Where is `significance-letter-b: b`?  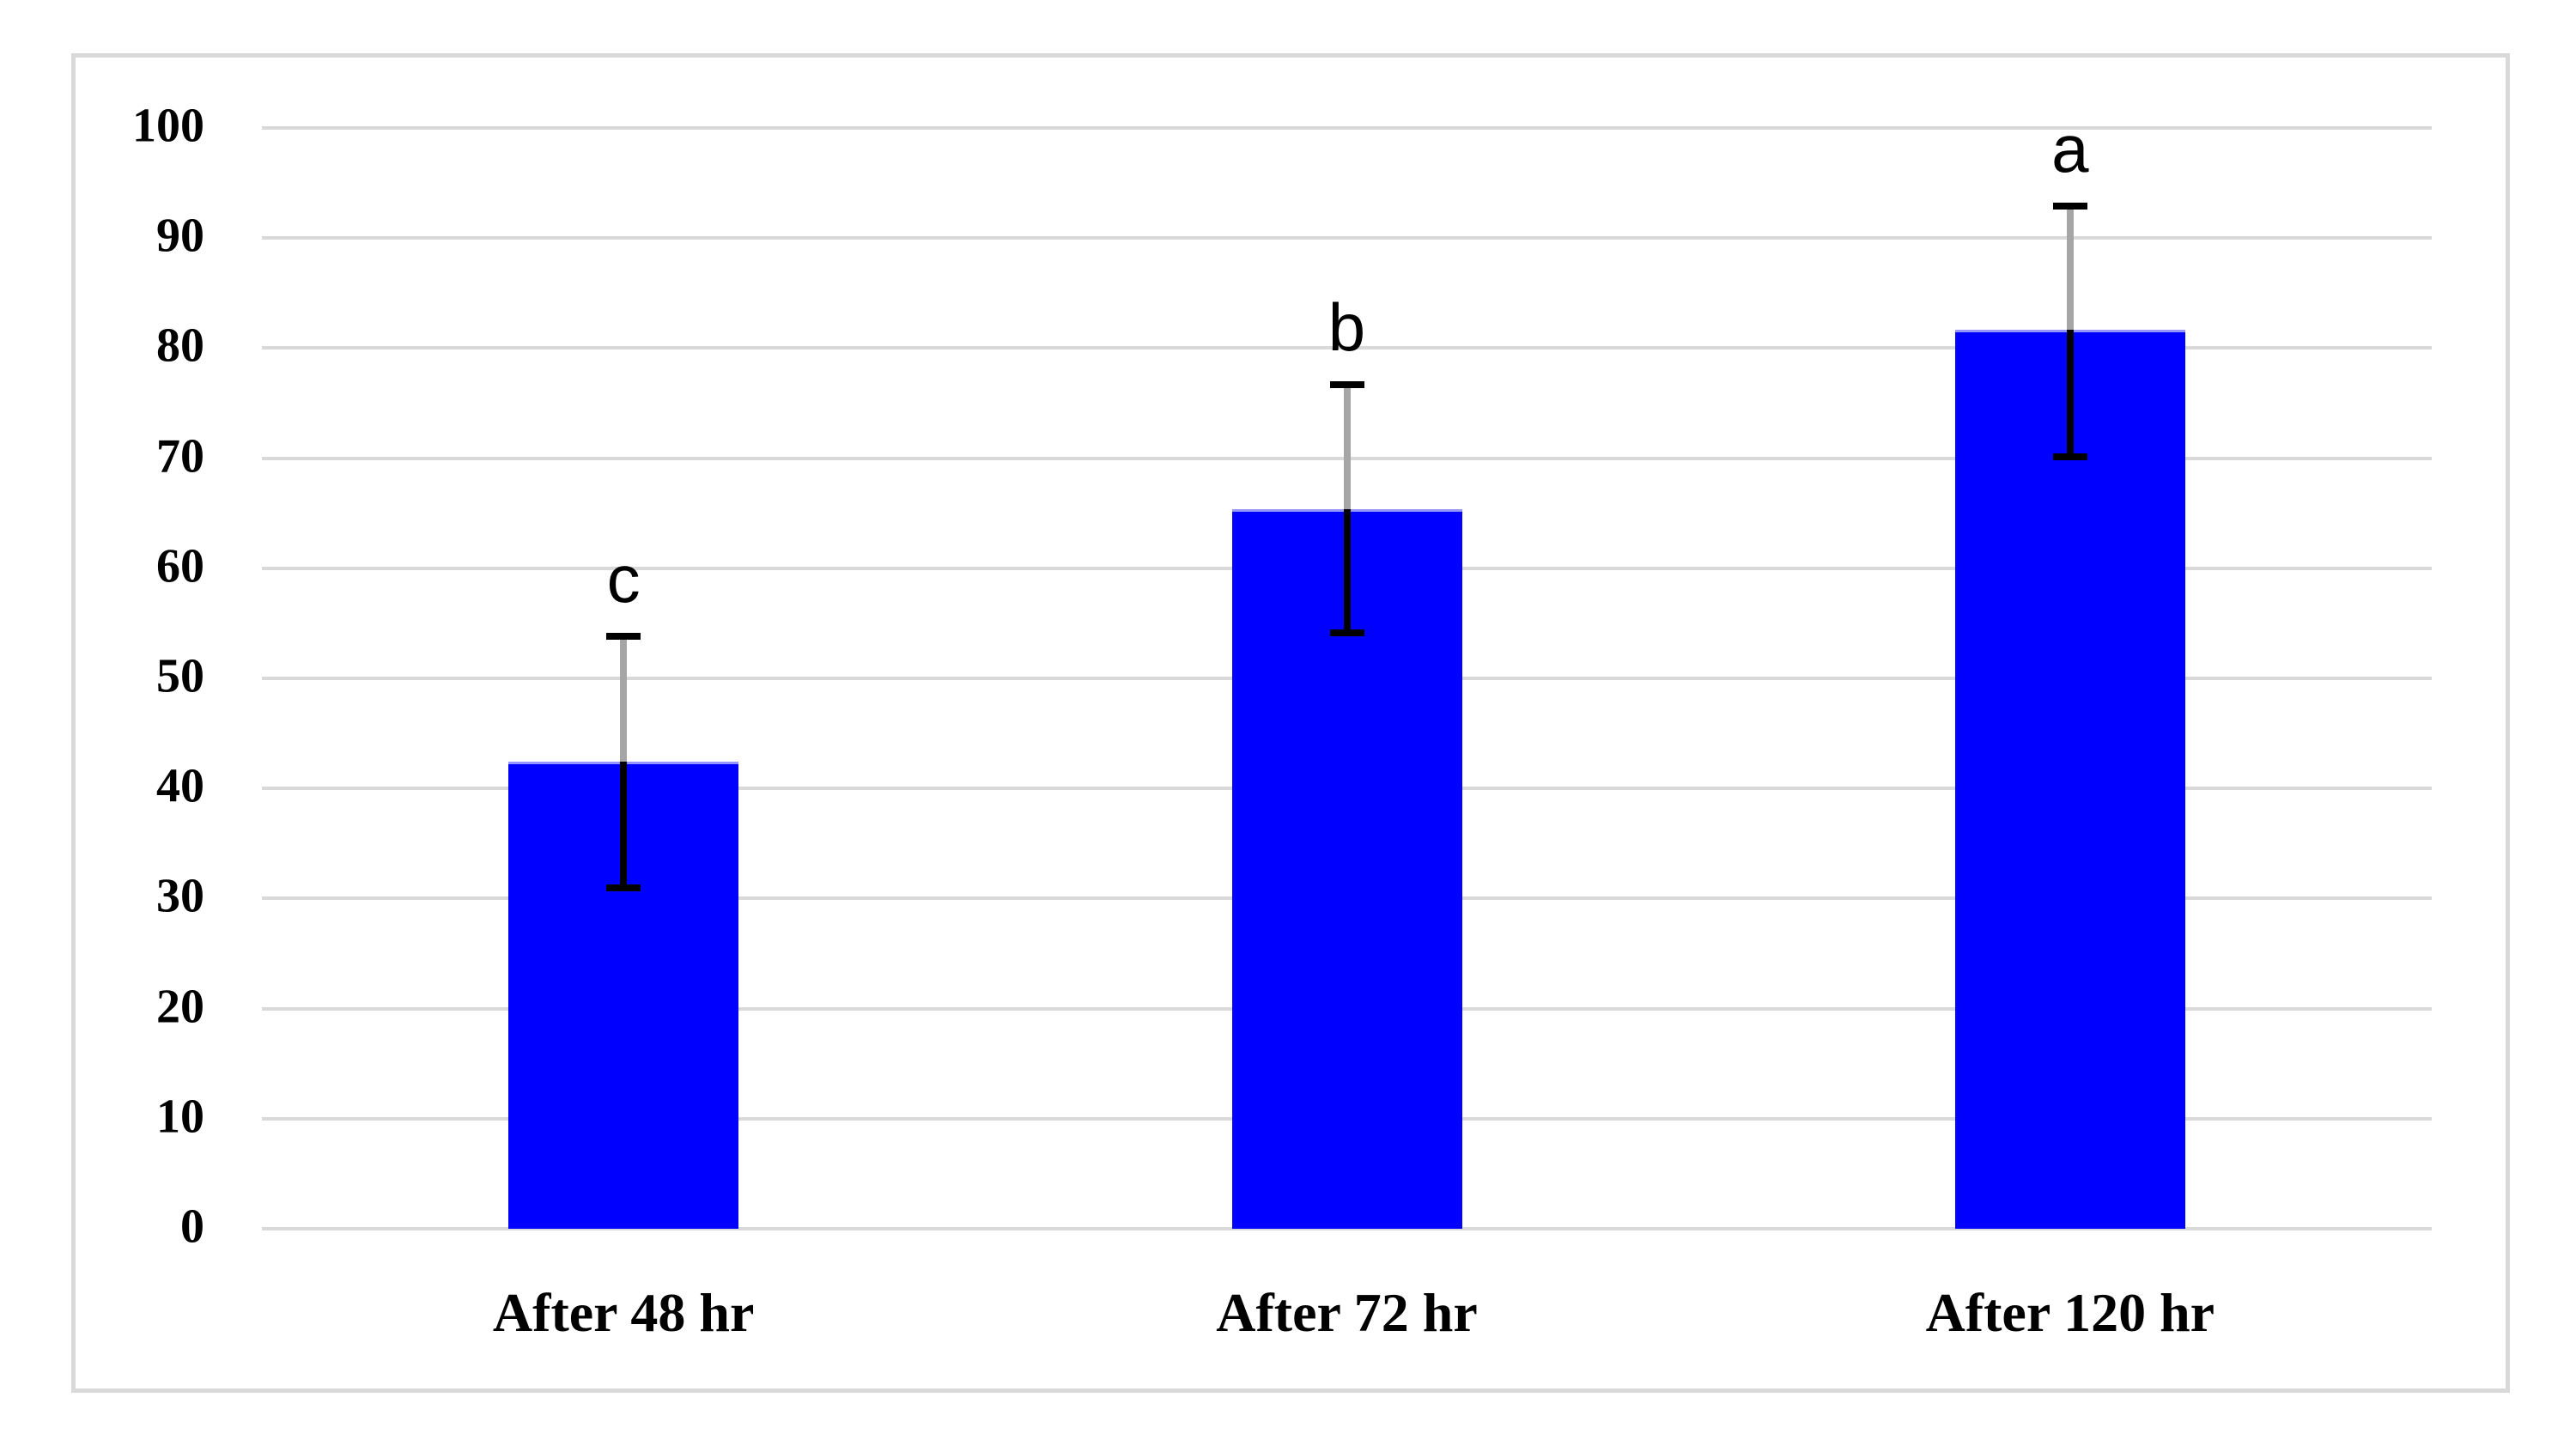
significance-letter-b: b is located at coordinates (1346, 327).